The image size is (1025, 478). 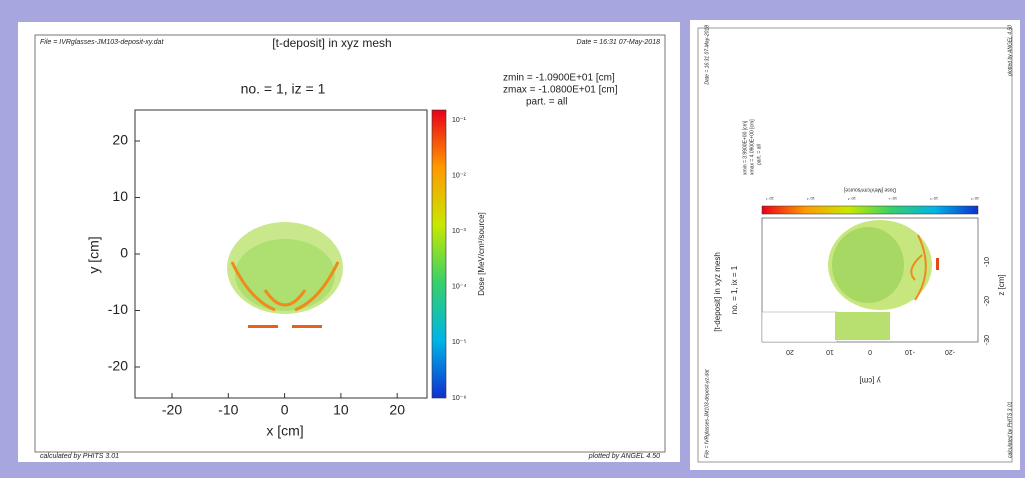 What do you see at coordinates (745, 147) in the screenshot?
I see `info-line: xmin = 3.9900E+00 [cm]` at bounding box center [745, 147].